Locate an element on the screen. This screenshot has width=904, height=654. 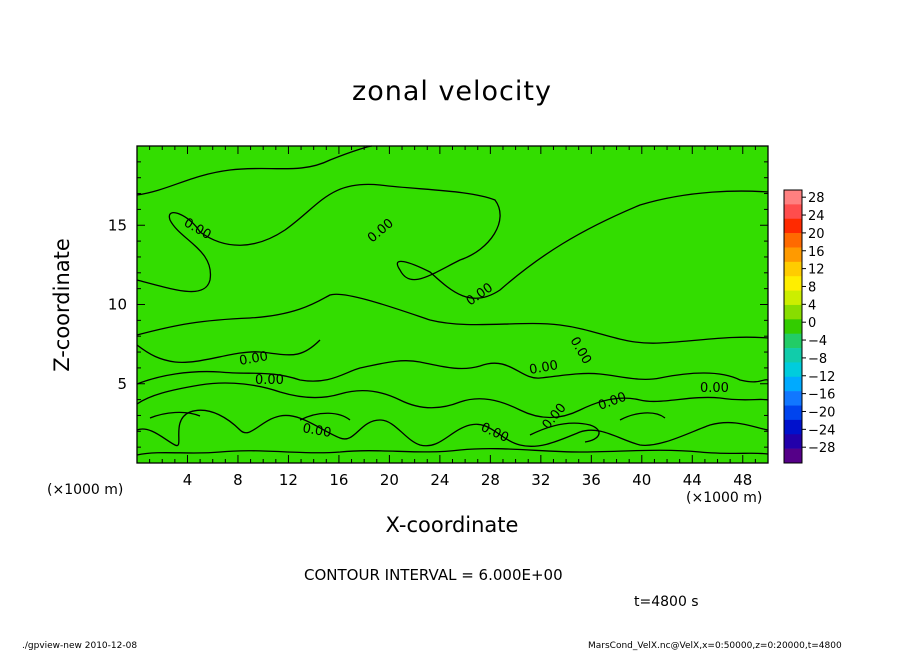
time-text: t=4800 s is located at coordinates (666, 602).